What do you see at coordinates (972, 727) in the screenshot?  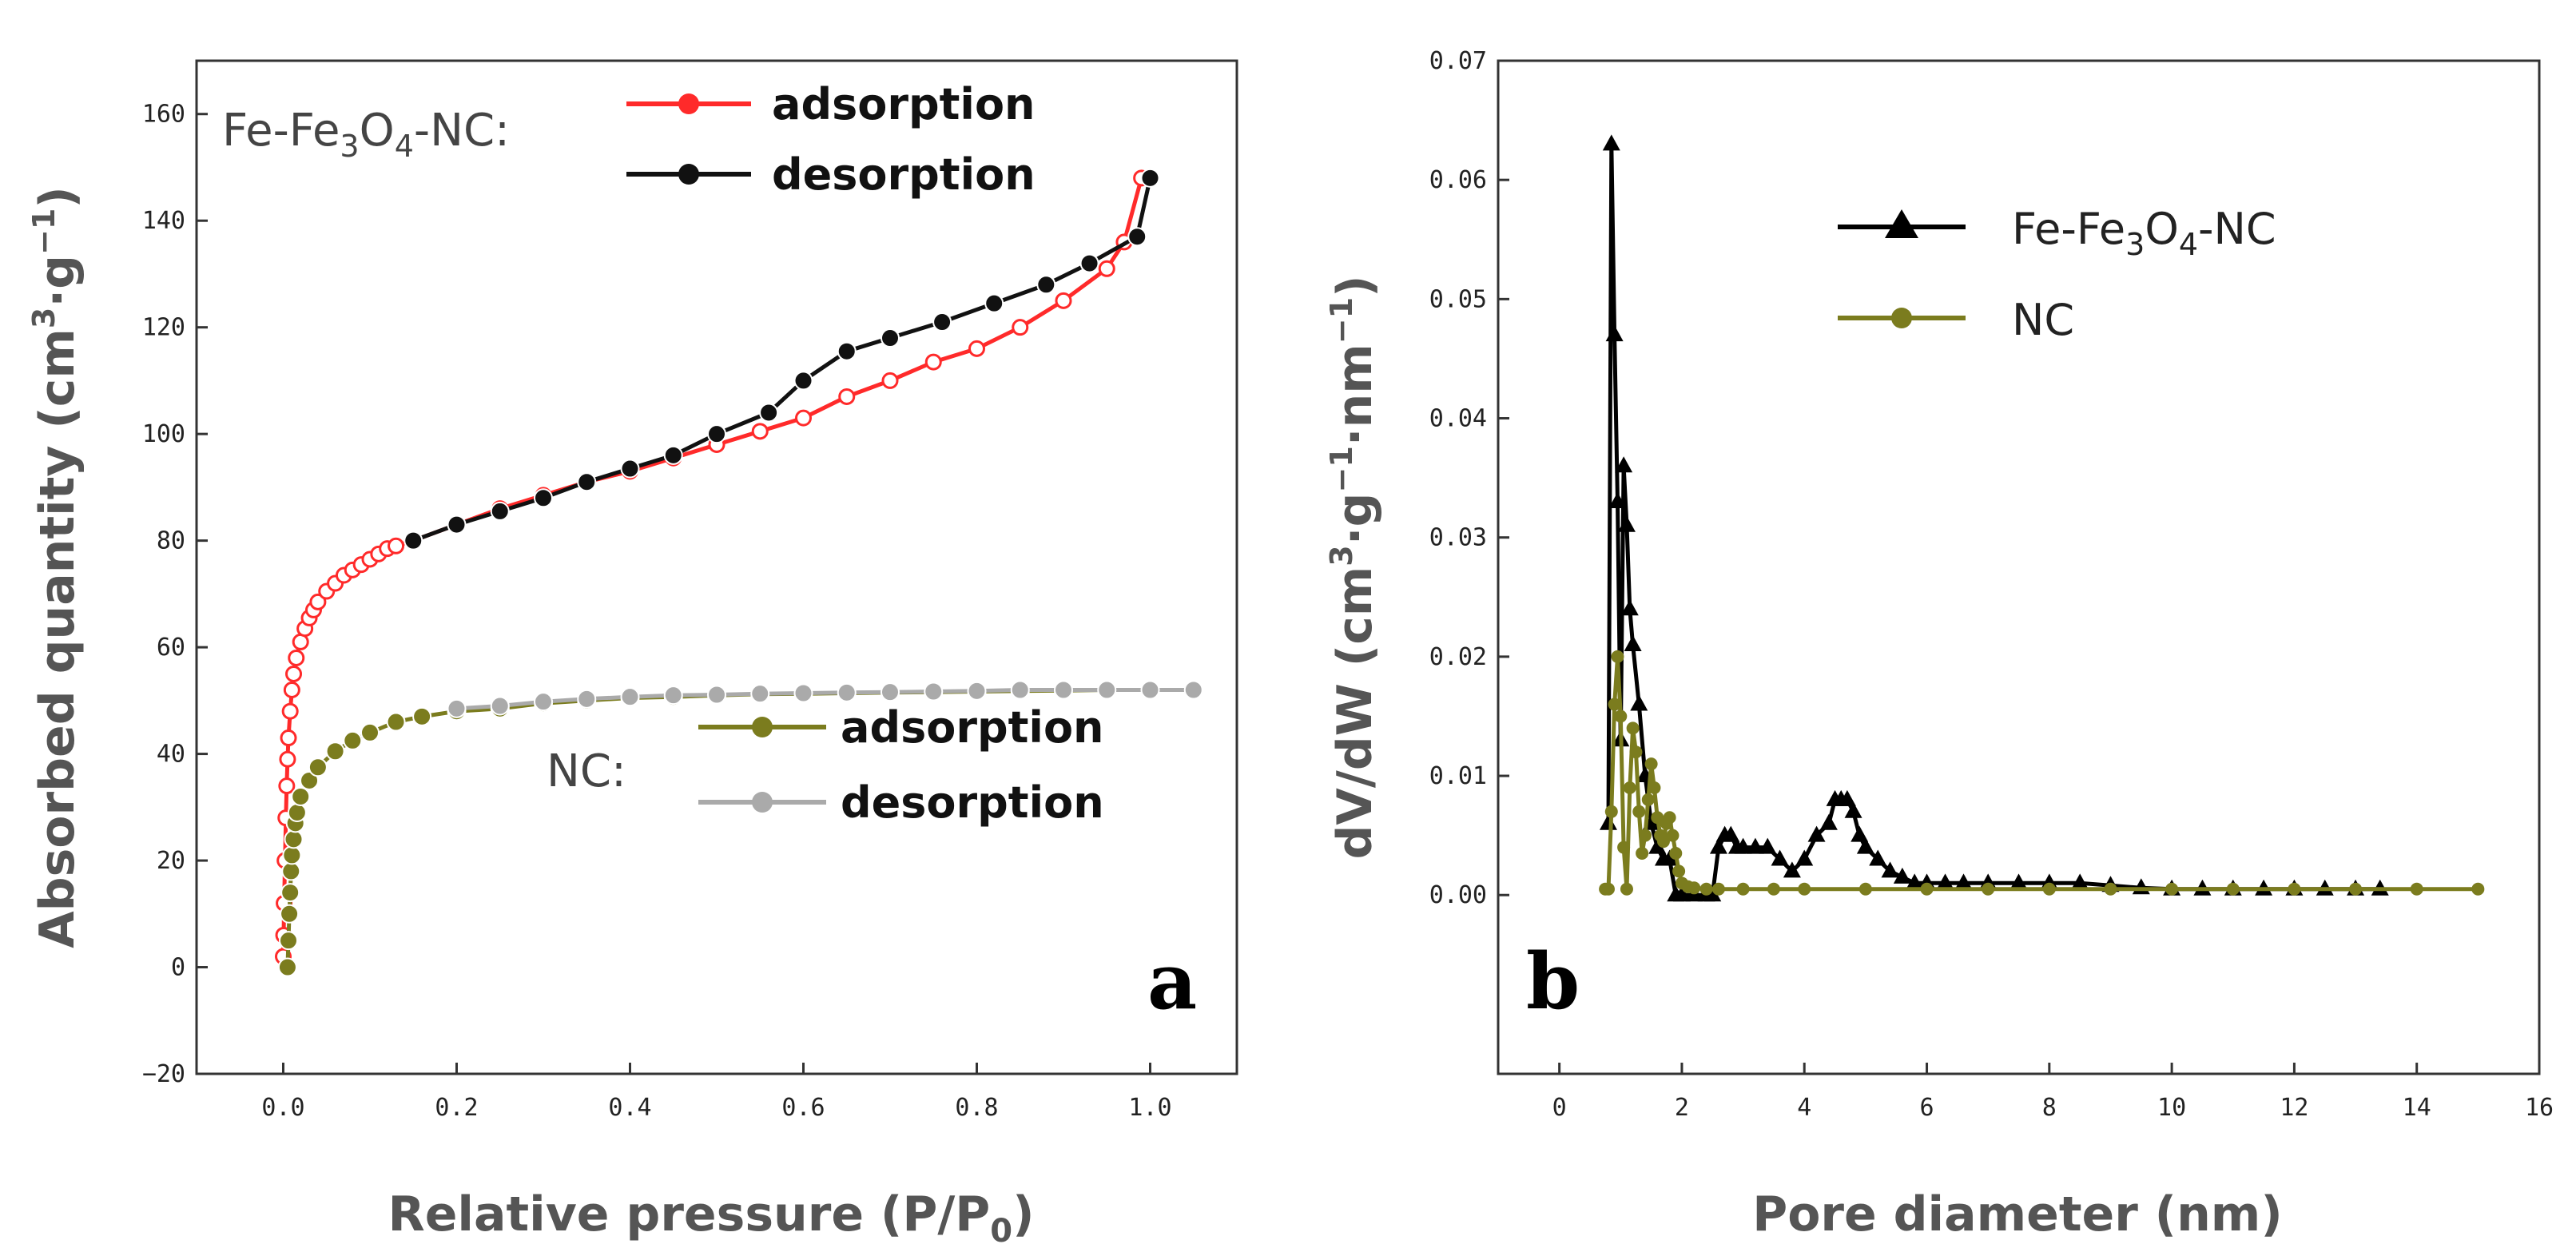 I see `legend-nc-adsorption-label: adsorption` at bounding box center [972, 727].